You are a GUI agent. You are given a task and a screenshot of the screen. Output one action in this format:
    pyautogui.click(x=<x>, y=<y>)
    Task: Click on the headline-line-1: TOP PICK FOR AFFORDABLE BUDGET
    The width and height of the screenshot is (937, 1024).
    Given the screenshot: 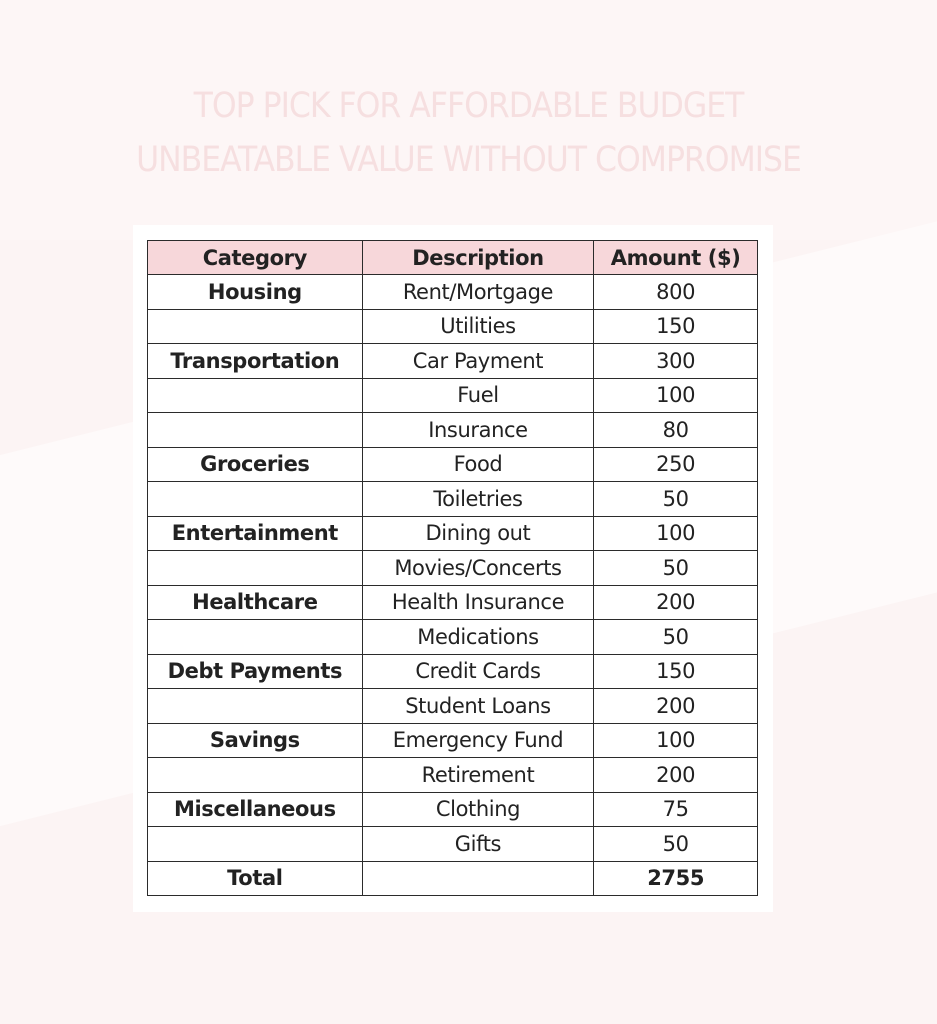 What is the action you would take?
    pyautogui.click(x=469, y=106)
    